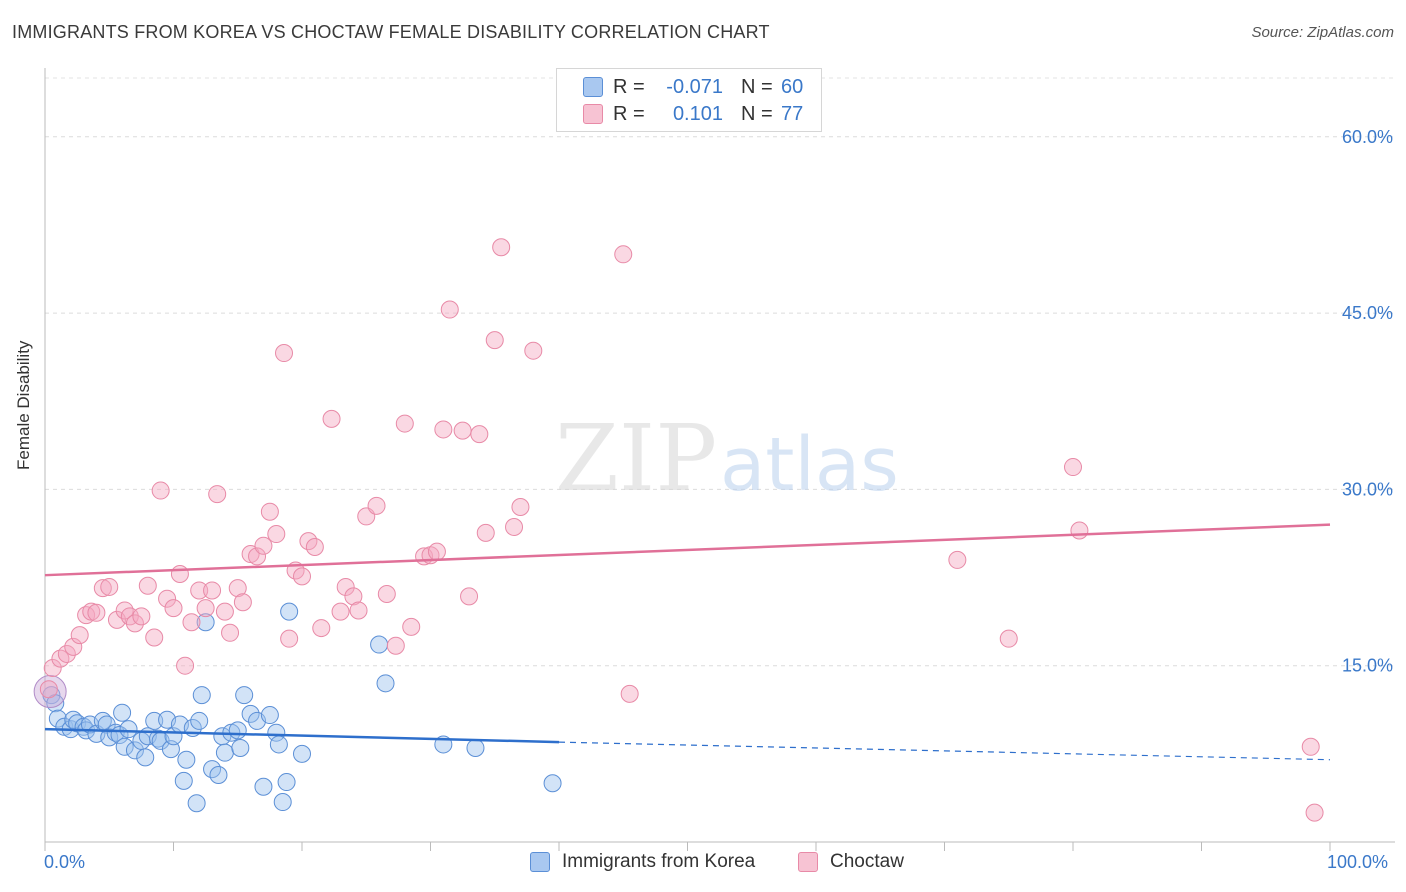 The height and width of the screenshot is (892, 1406). Describe the element at coordinates (757, 113) in the screenshot. I see `legend-n-label: N =` at that location.